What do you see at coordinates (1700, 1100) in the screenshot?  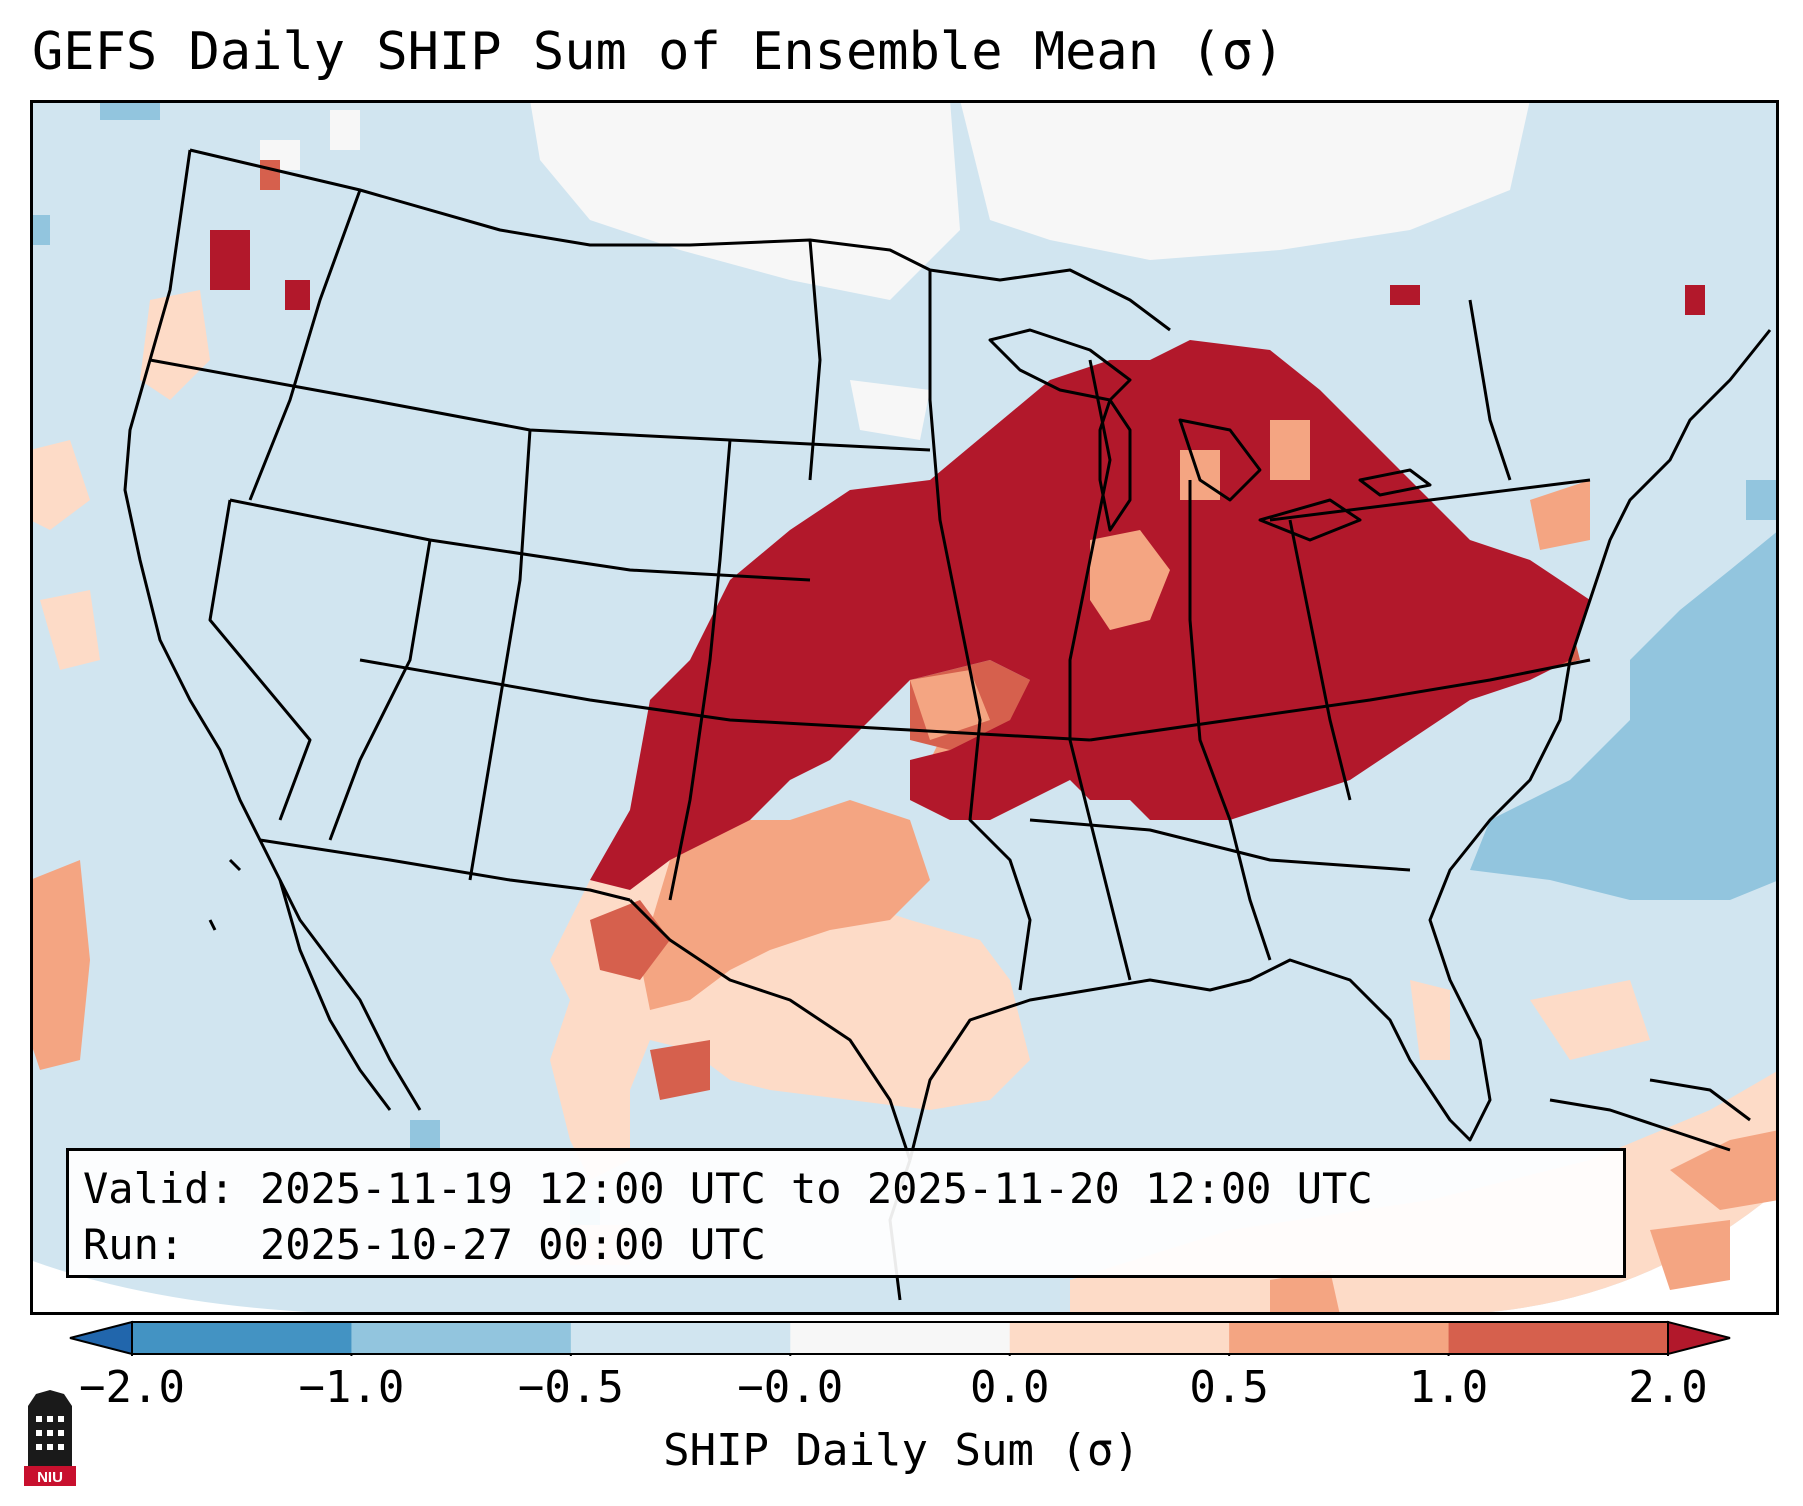 I see `bahamas-outline` at bounding box center [1700, 1100].